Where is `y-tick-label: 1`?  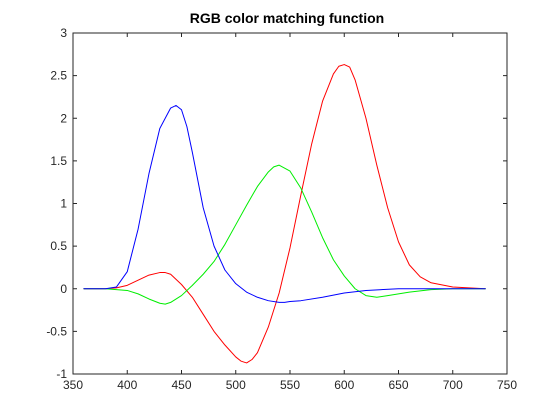
y-tick-label: 1 is located at coordinates (63, 204).